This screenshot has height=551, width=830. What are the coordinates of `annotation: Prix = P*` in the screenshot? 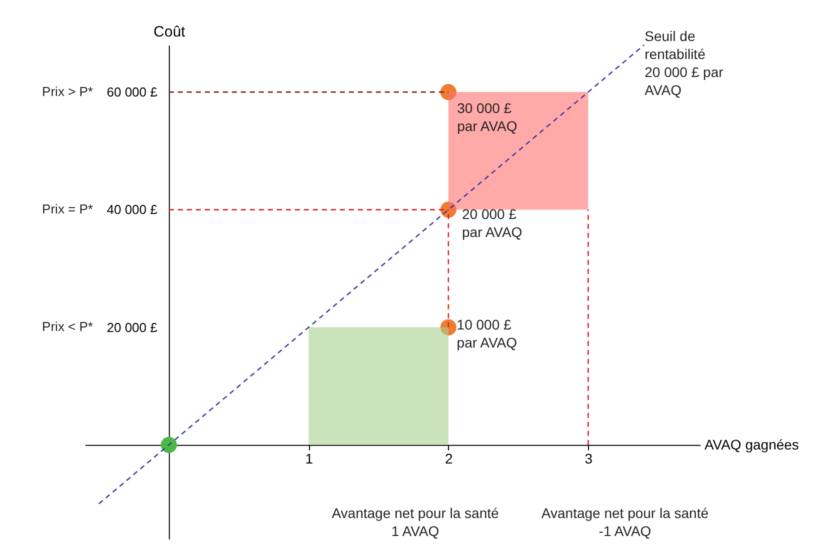 It's located at (67, 209).